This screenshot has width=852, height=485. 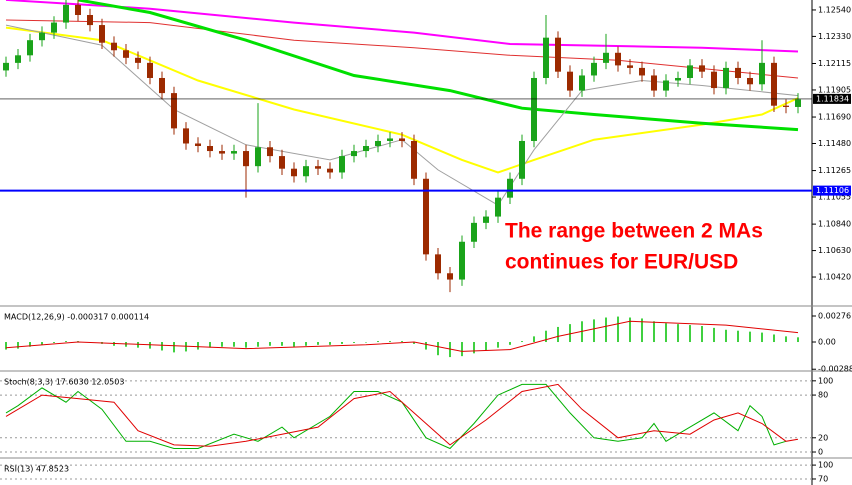 What do you see at coordinates (834, 197) in the screenshot?
I see `y-tick-label: 1.11055` at bounding box center [834, 197].